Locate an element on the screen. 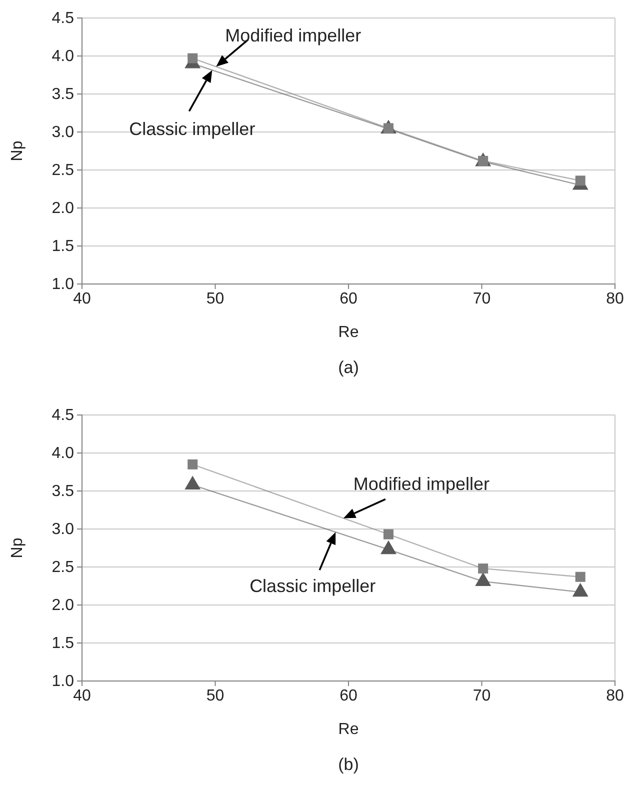 The width and height of the screenshot is (639, 795). text: (a) is located at coordinates (348, 367).